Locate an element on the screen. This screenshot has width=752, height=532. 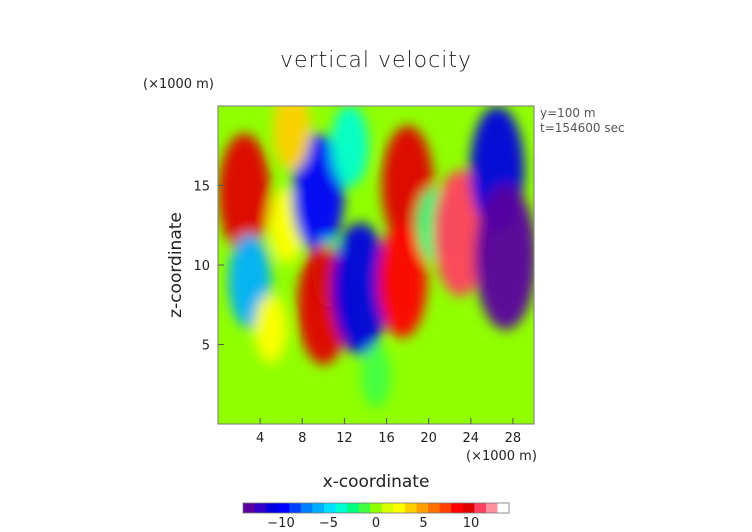
x-unit-label: (×1000 m) is located at coordinates (501, 456).